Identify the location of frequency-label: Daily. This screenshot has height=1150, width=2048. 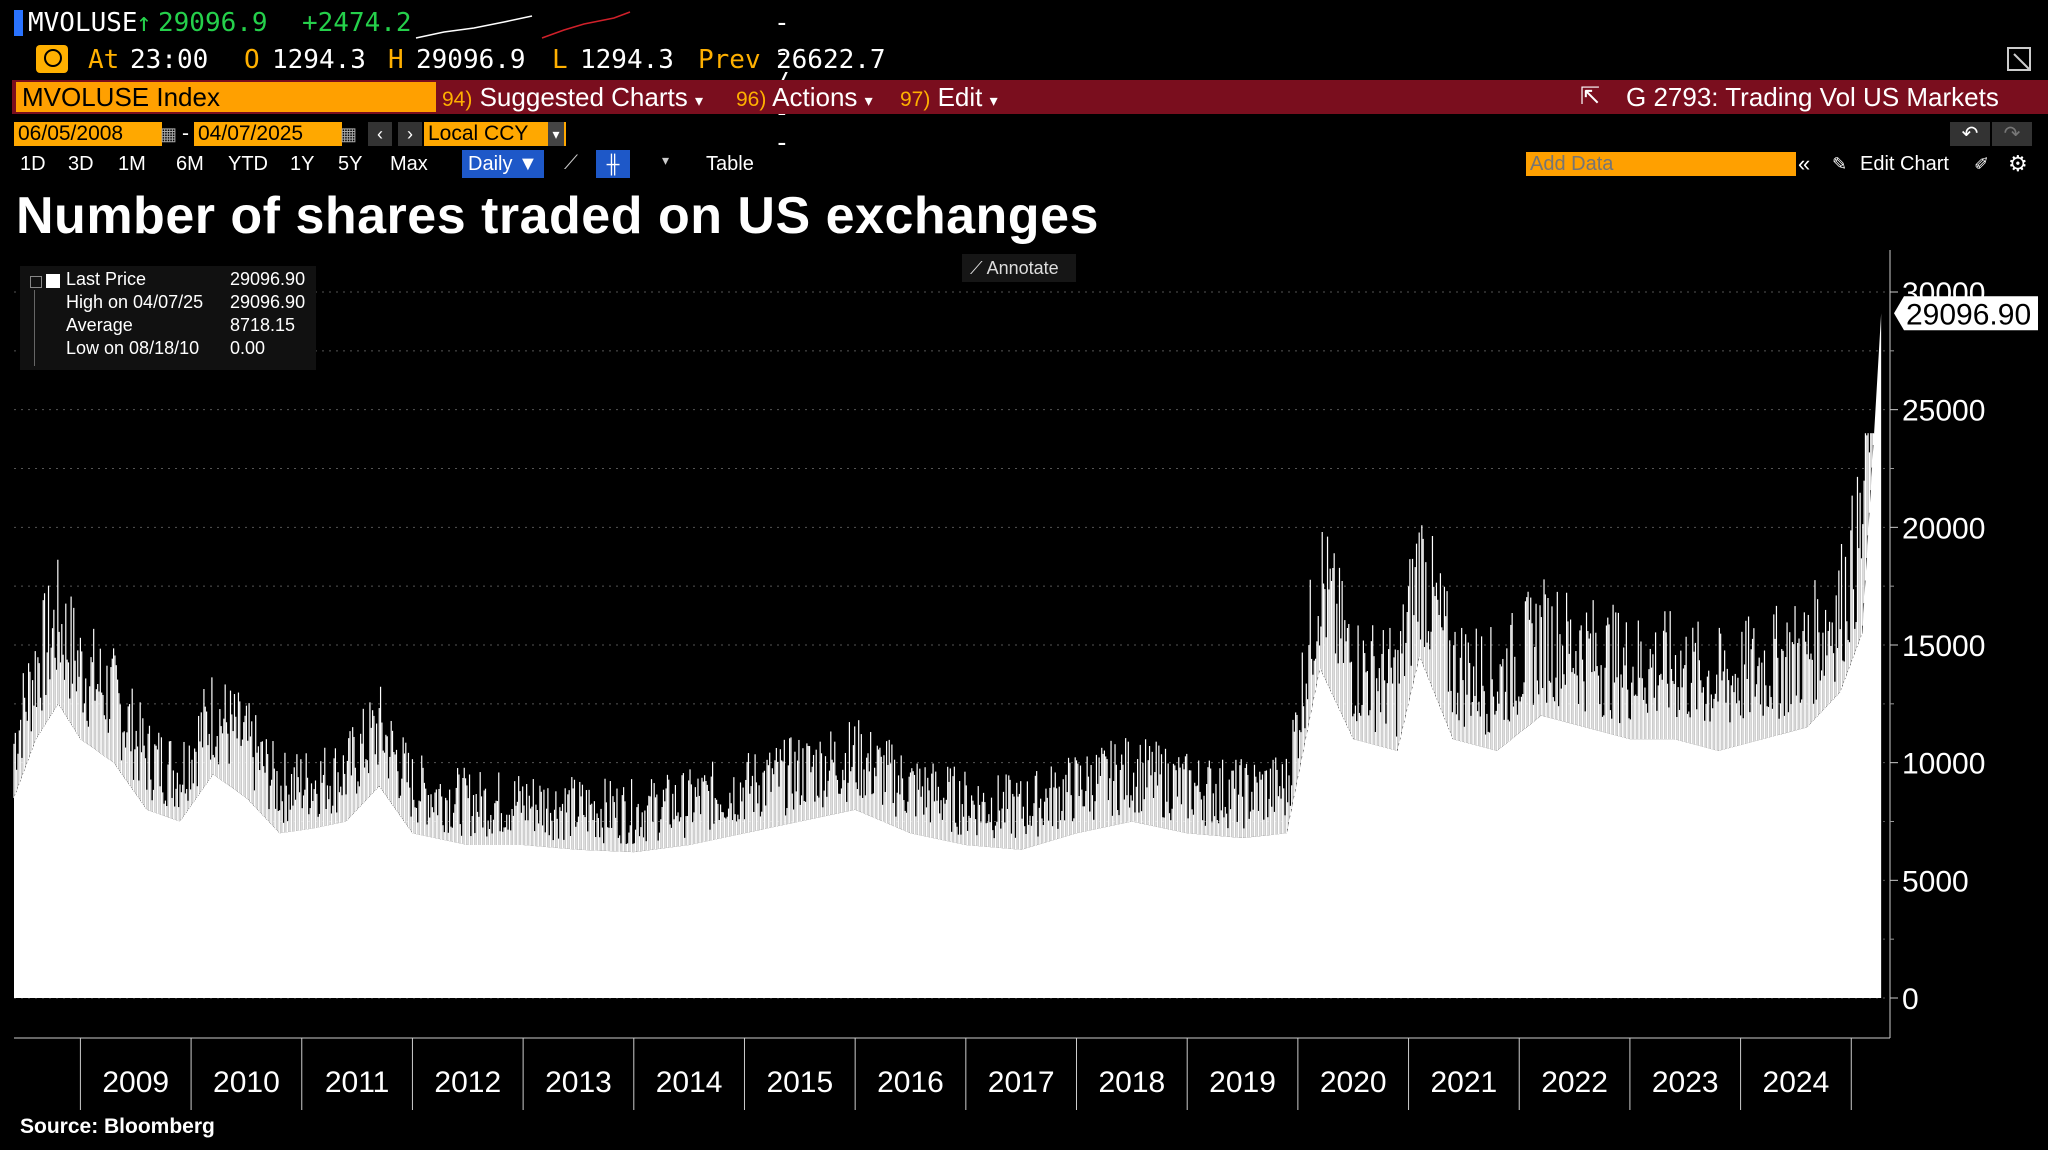
(490, 164).